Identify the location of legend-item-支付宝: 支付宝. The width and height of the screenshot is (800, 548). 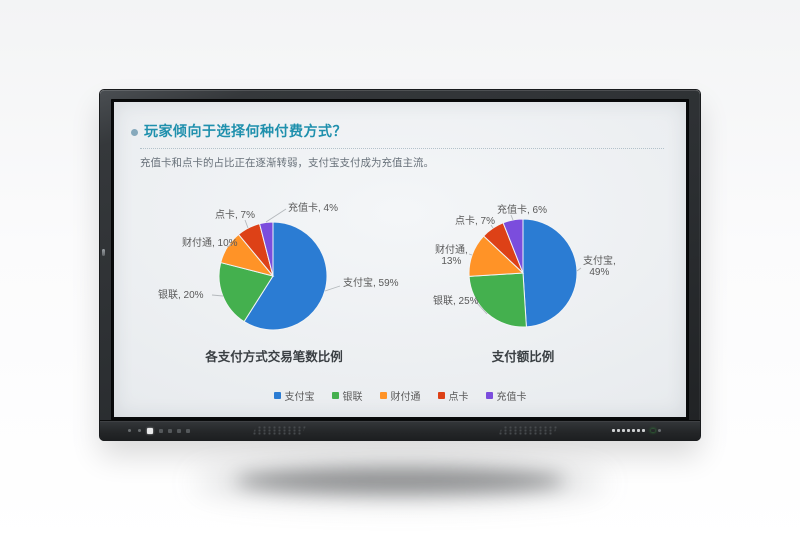
(294, 395).